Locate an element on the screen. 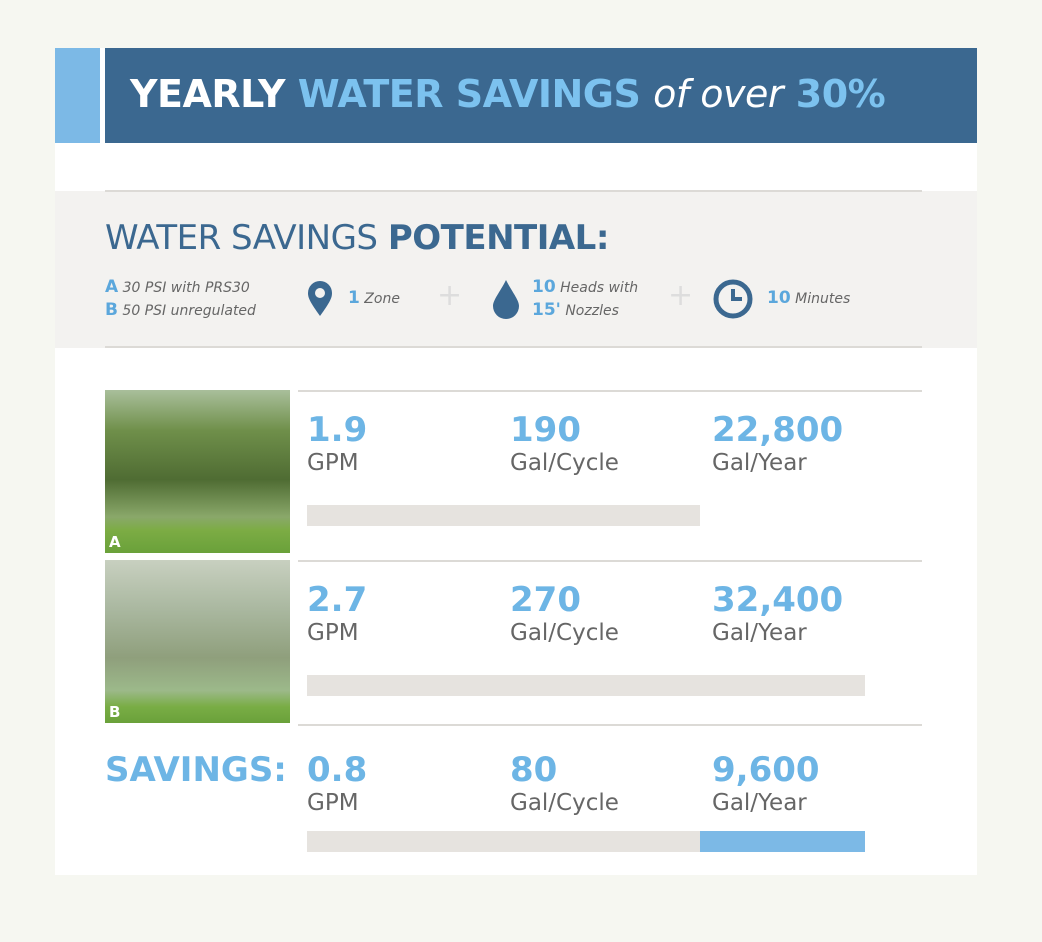 The height and width of the screenshot is (942, 1042). legend-text: 30 PSI with PRS30 is located at coordinates (186, 288).